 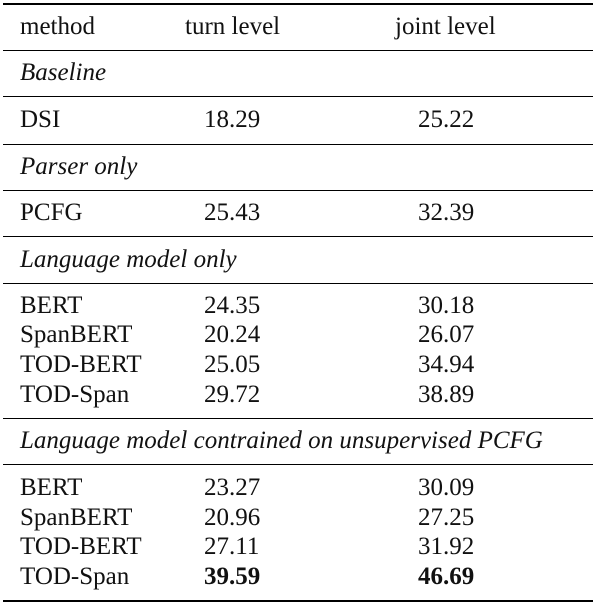 What do you see at coordinates (298, 4) in the screenshot?
I see `top-rule` at bounding box center [298, 4].